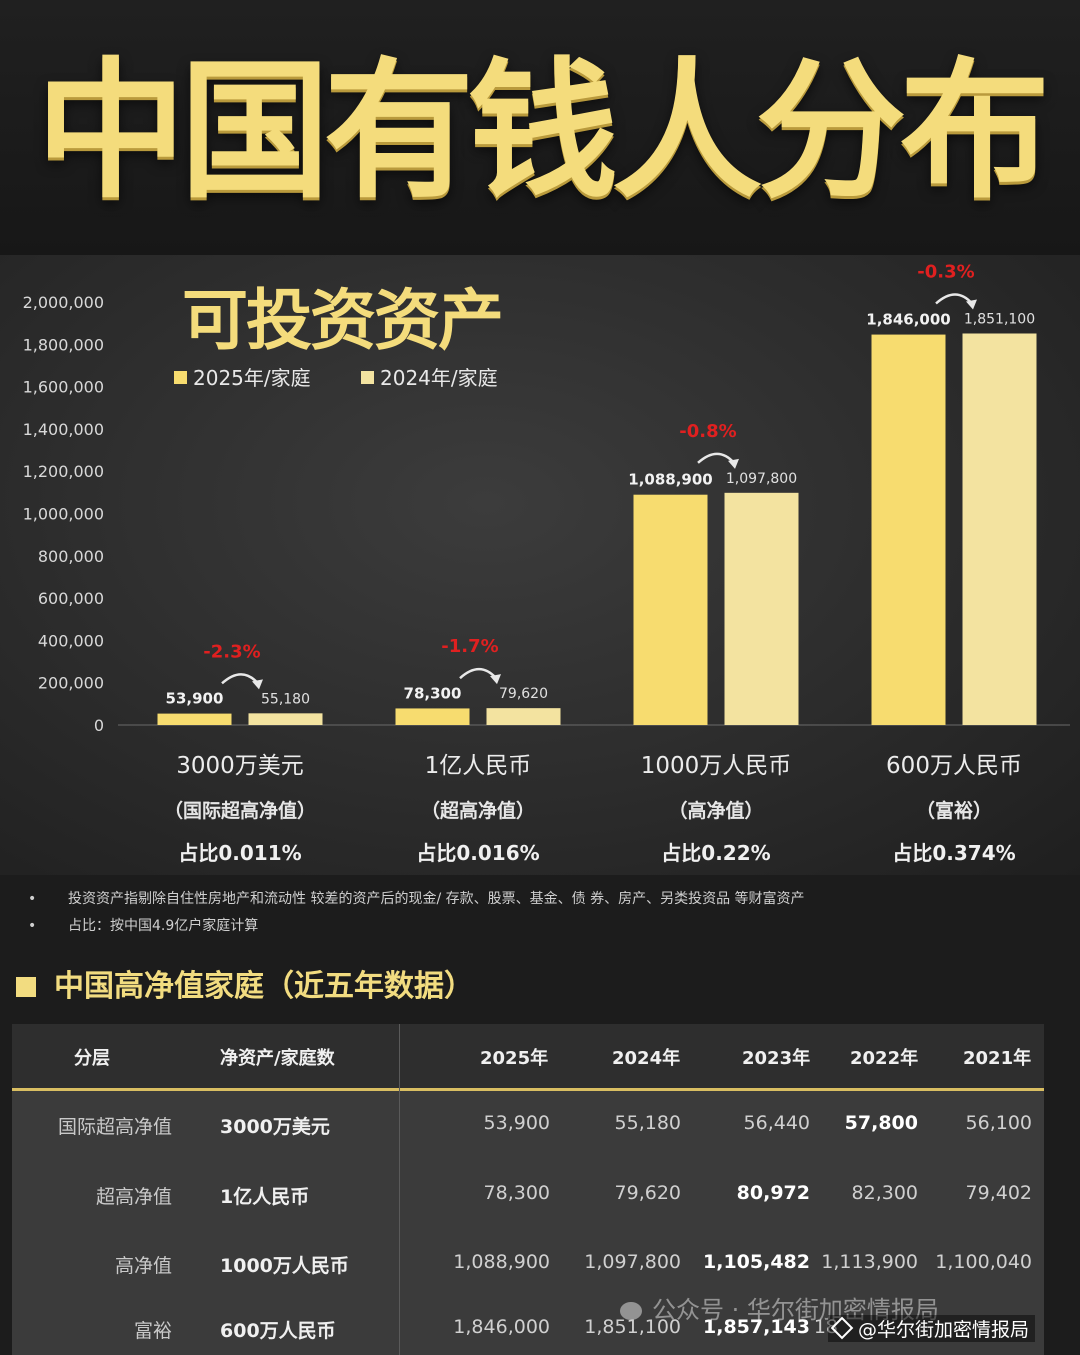 The height and width of the screenshot is (1355, 1080). What do you see at coordinates (143, 1266) in the screenshot?
I see `table-row-tier: 高净值` at bounding box center [143, 1266].